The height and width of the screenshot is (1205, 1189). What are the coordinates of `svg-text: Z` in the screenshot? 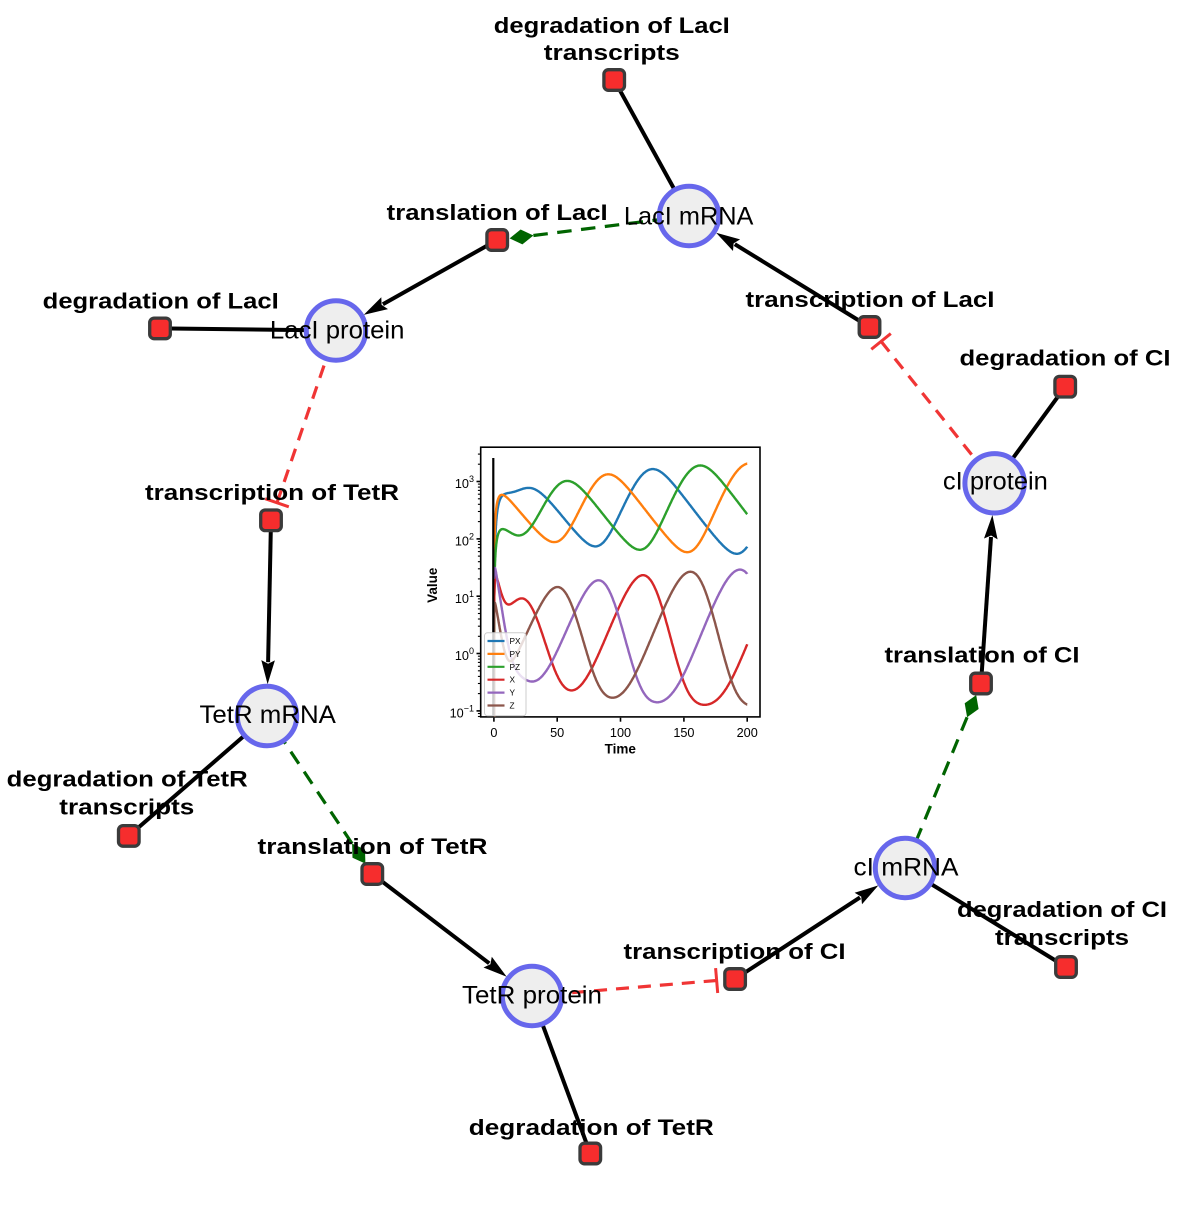 It's located at (512, 706).